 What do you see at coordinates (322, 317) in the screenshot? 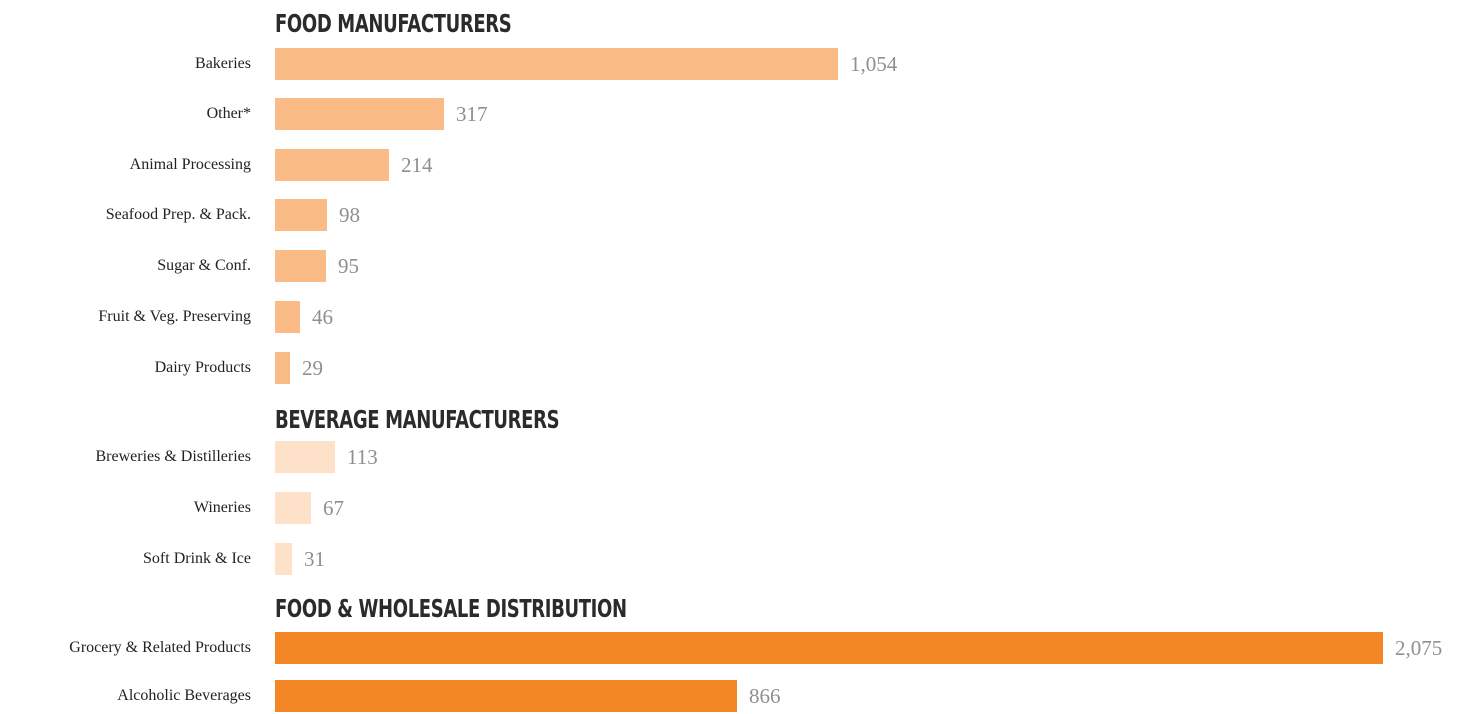
I see `value-label: 46` at bounding box center [322, 317].